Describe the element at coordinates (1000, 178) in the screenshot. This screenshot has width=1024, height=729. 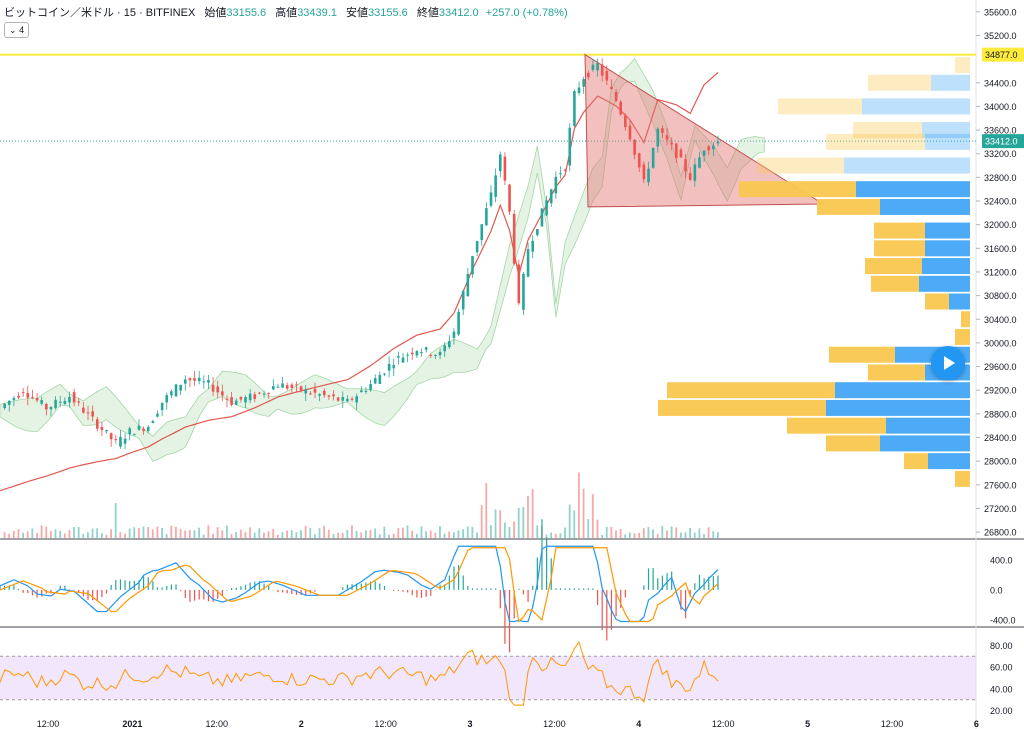
I see `price-tick-label: 32800.0` at that location.